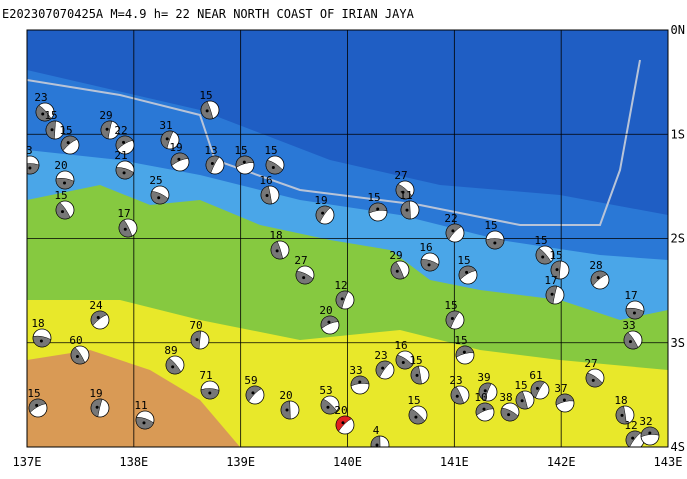 This screenshot has height=479, width=687. I want to click on depth-label: 20, so click(325, 310).